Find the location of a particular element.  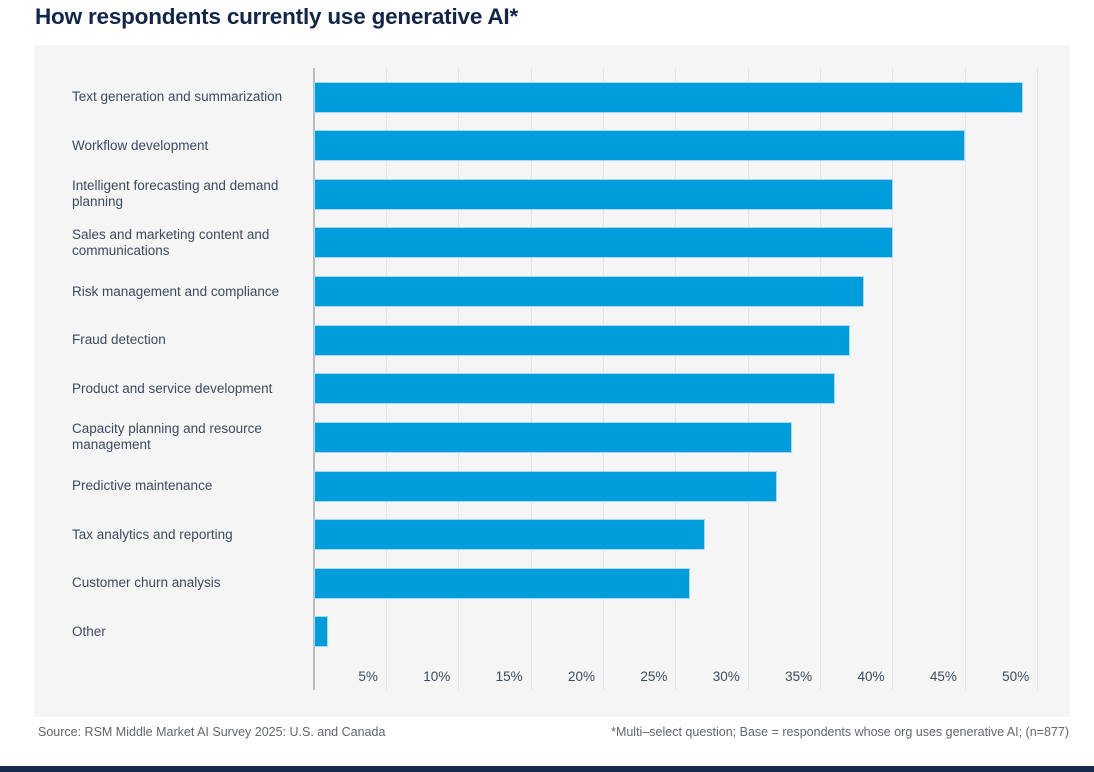

gridline-40pct is located at coordinates (893, 379).